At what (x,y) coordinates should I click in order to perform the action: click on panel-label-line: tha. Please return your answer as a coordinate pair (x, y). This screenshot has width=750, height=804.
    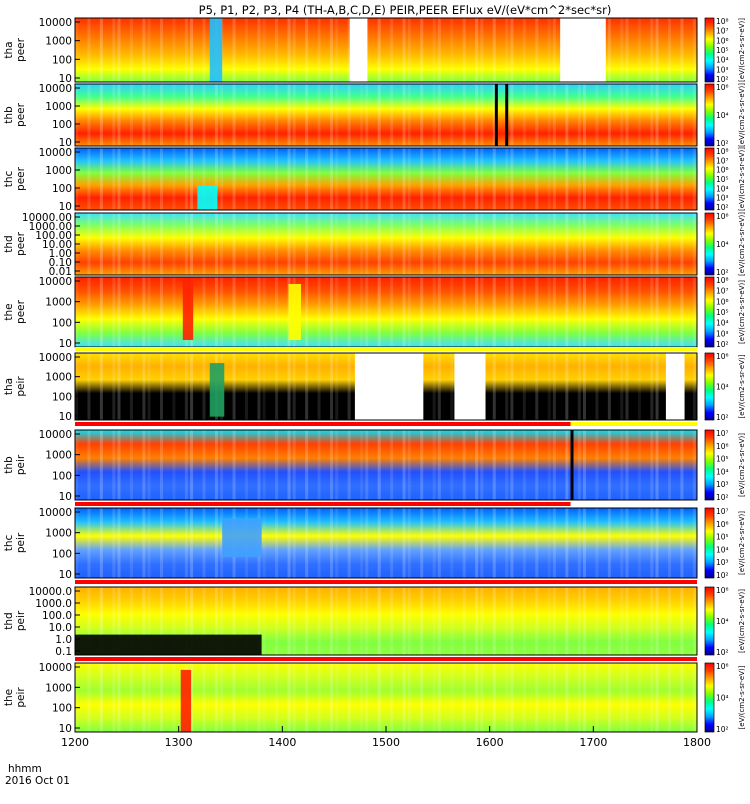
    Looking at the image, I should click on (9, 49).